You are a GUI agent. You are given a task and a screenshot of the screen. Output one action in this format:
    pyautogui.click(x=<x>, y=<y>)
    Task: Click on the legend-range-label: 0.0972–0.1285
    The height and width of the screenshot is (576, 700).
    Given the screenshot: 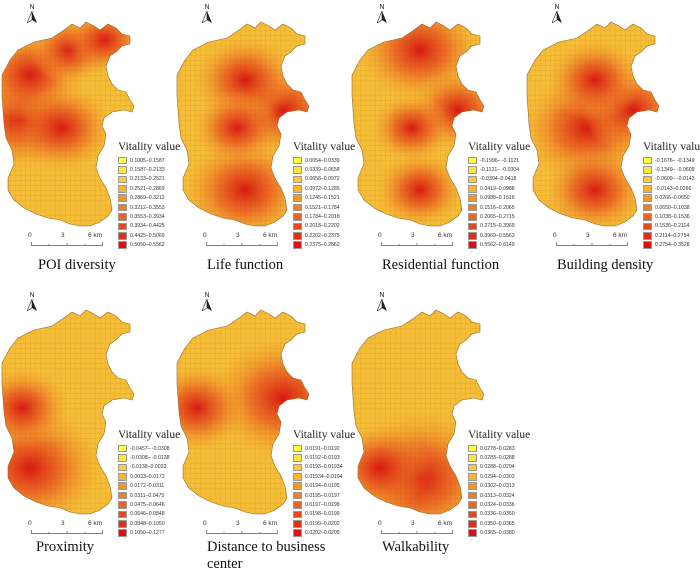 What is the action you would take?
    pyautogui.click(x=322, y=188)
    